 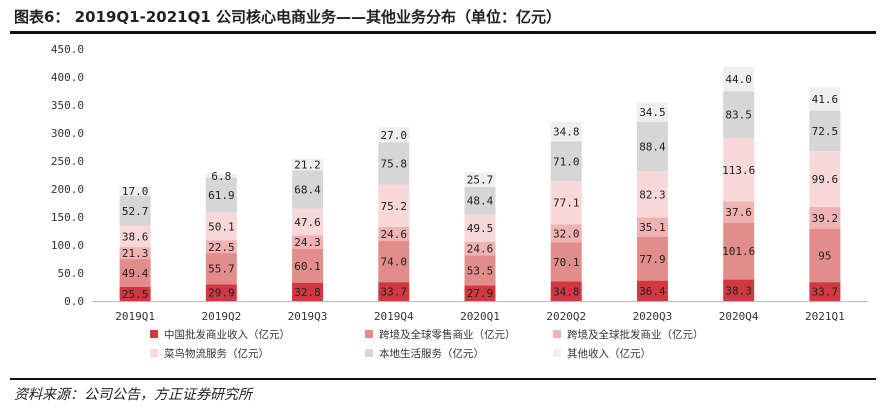 I want to click on x-tick-label: 2021Q1, so click(x=825, y=316).